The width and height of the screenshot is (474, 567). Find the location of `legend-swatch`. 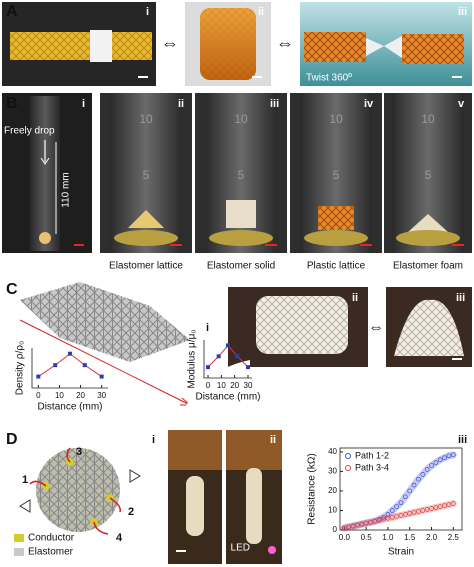

legend-swatch is located at coordinates (19, 552).